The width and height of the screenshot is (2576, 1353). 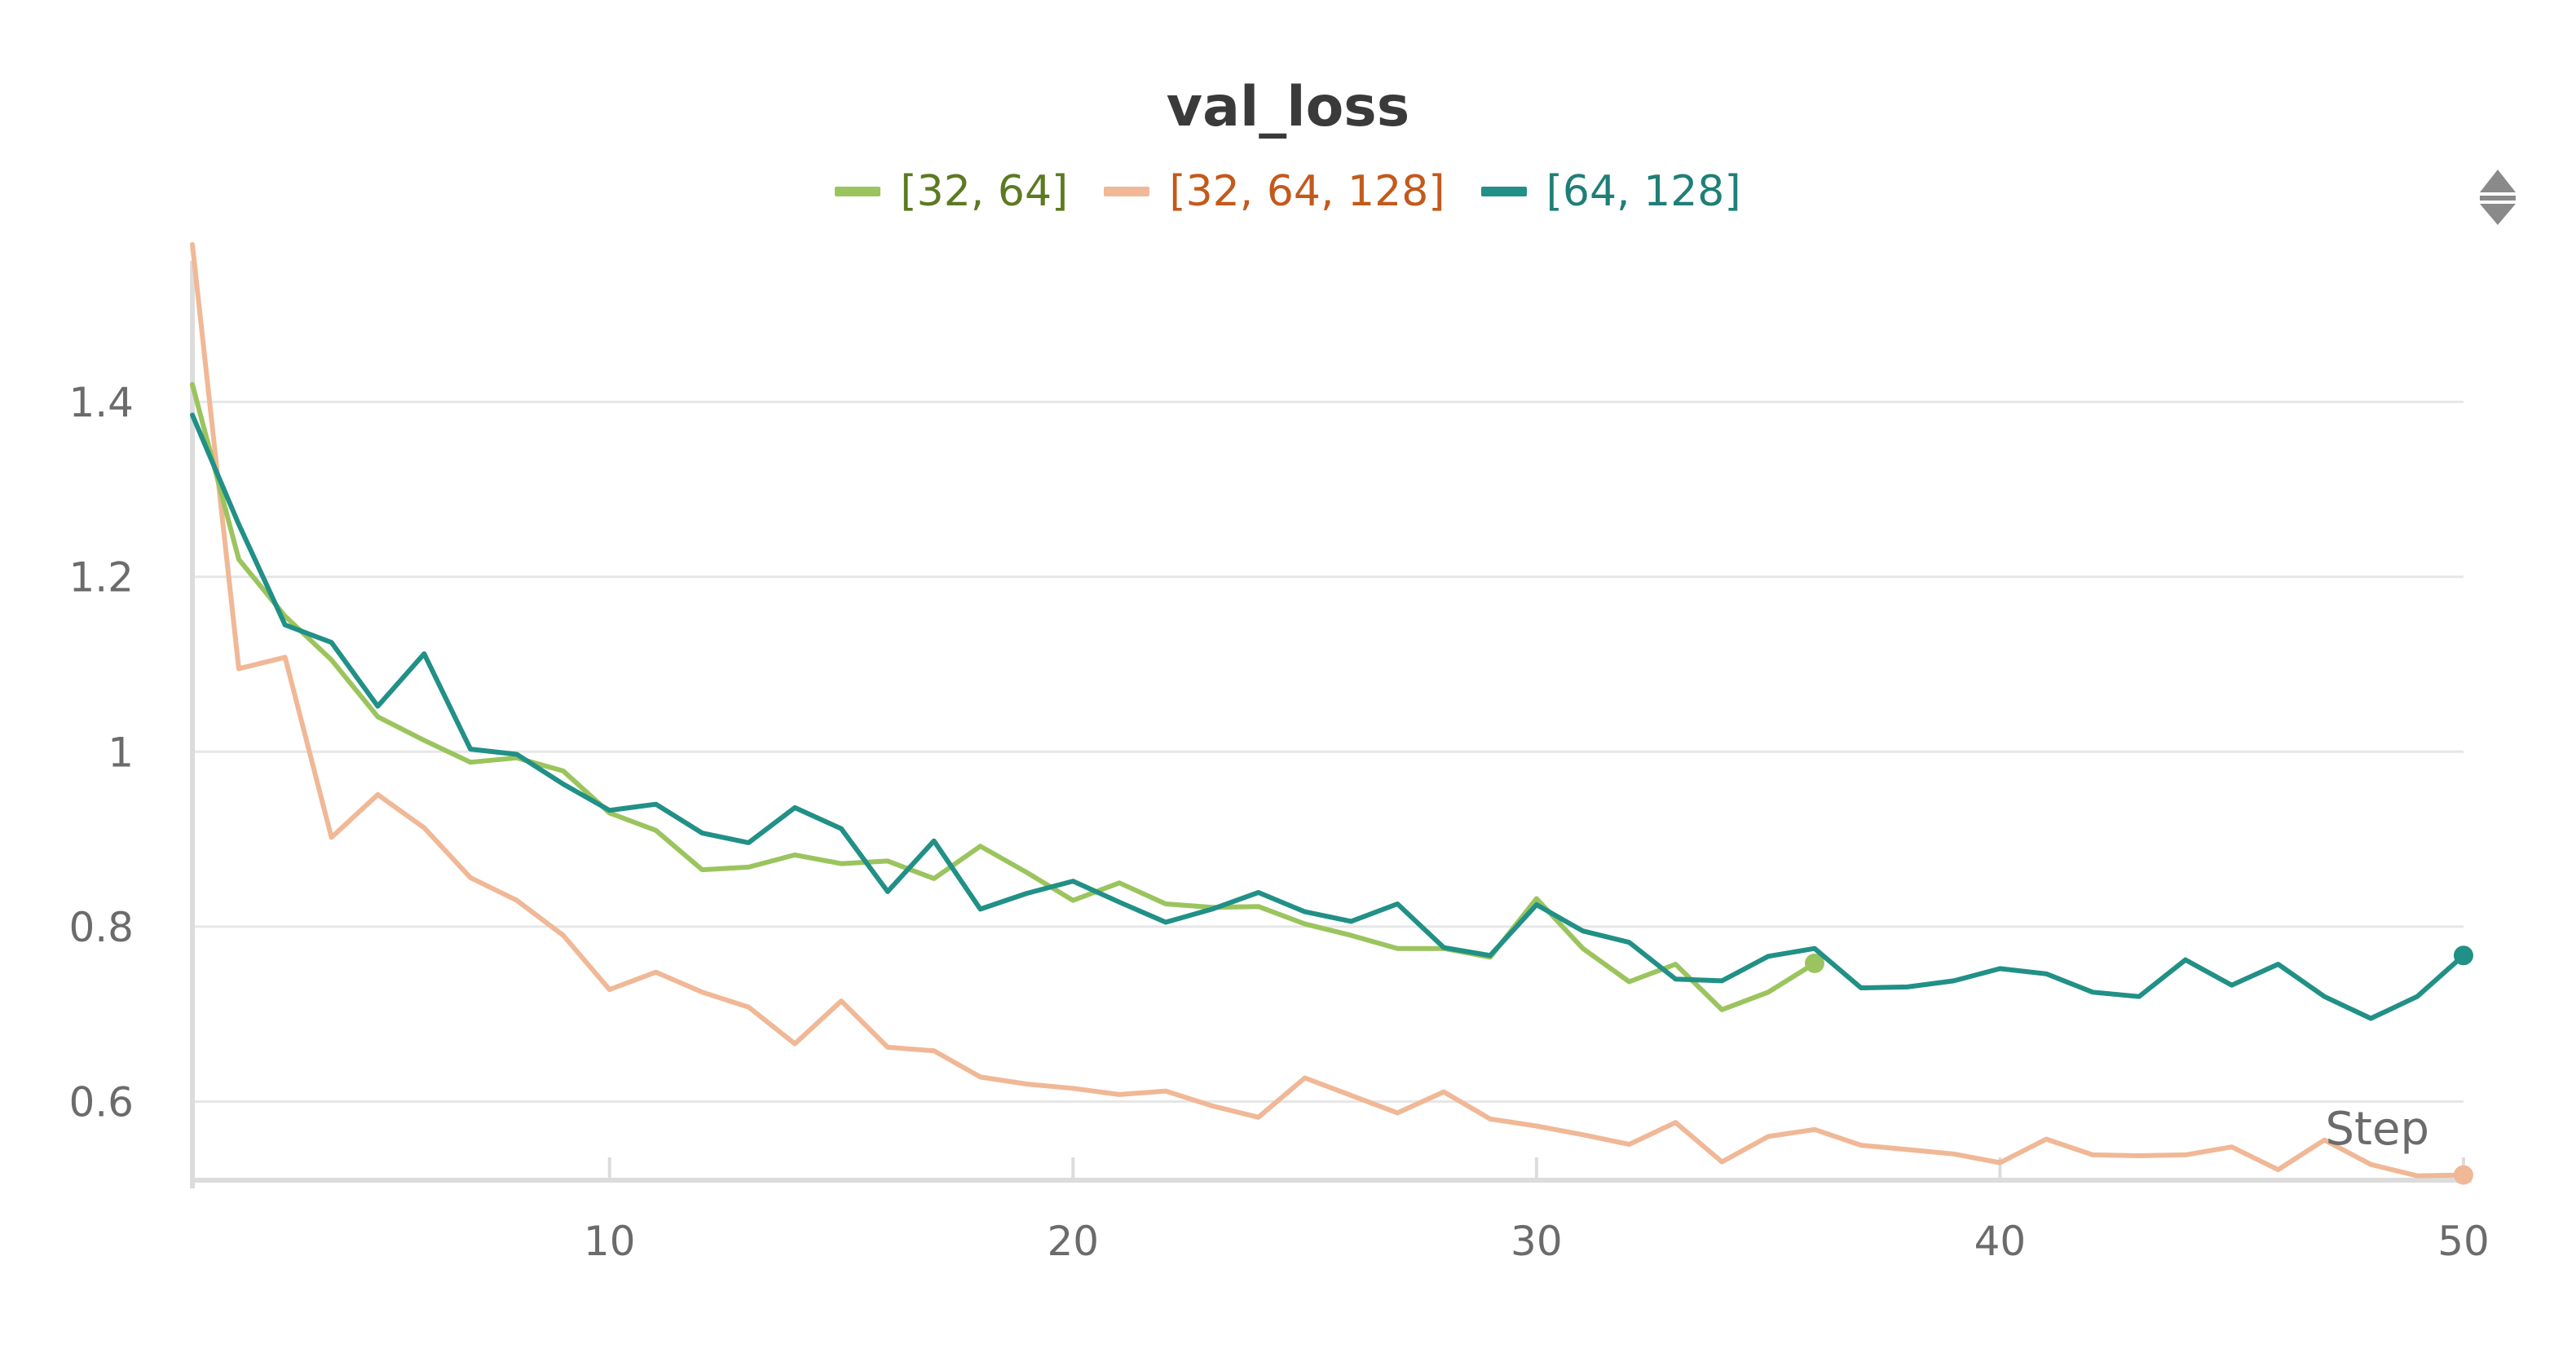 I want to click on legend-label-series-0: [32, 64], so click(x=984, y=191).